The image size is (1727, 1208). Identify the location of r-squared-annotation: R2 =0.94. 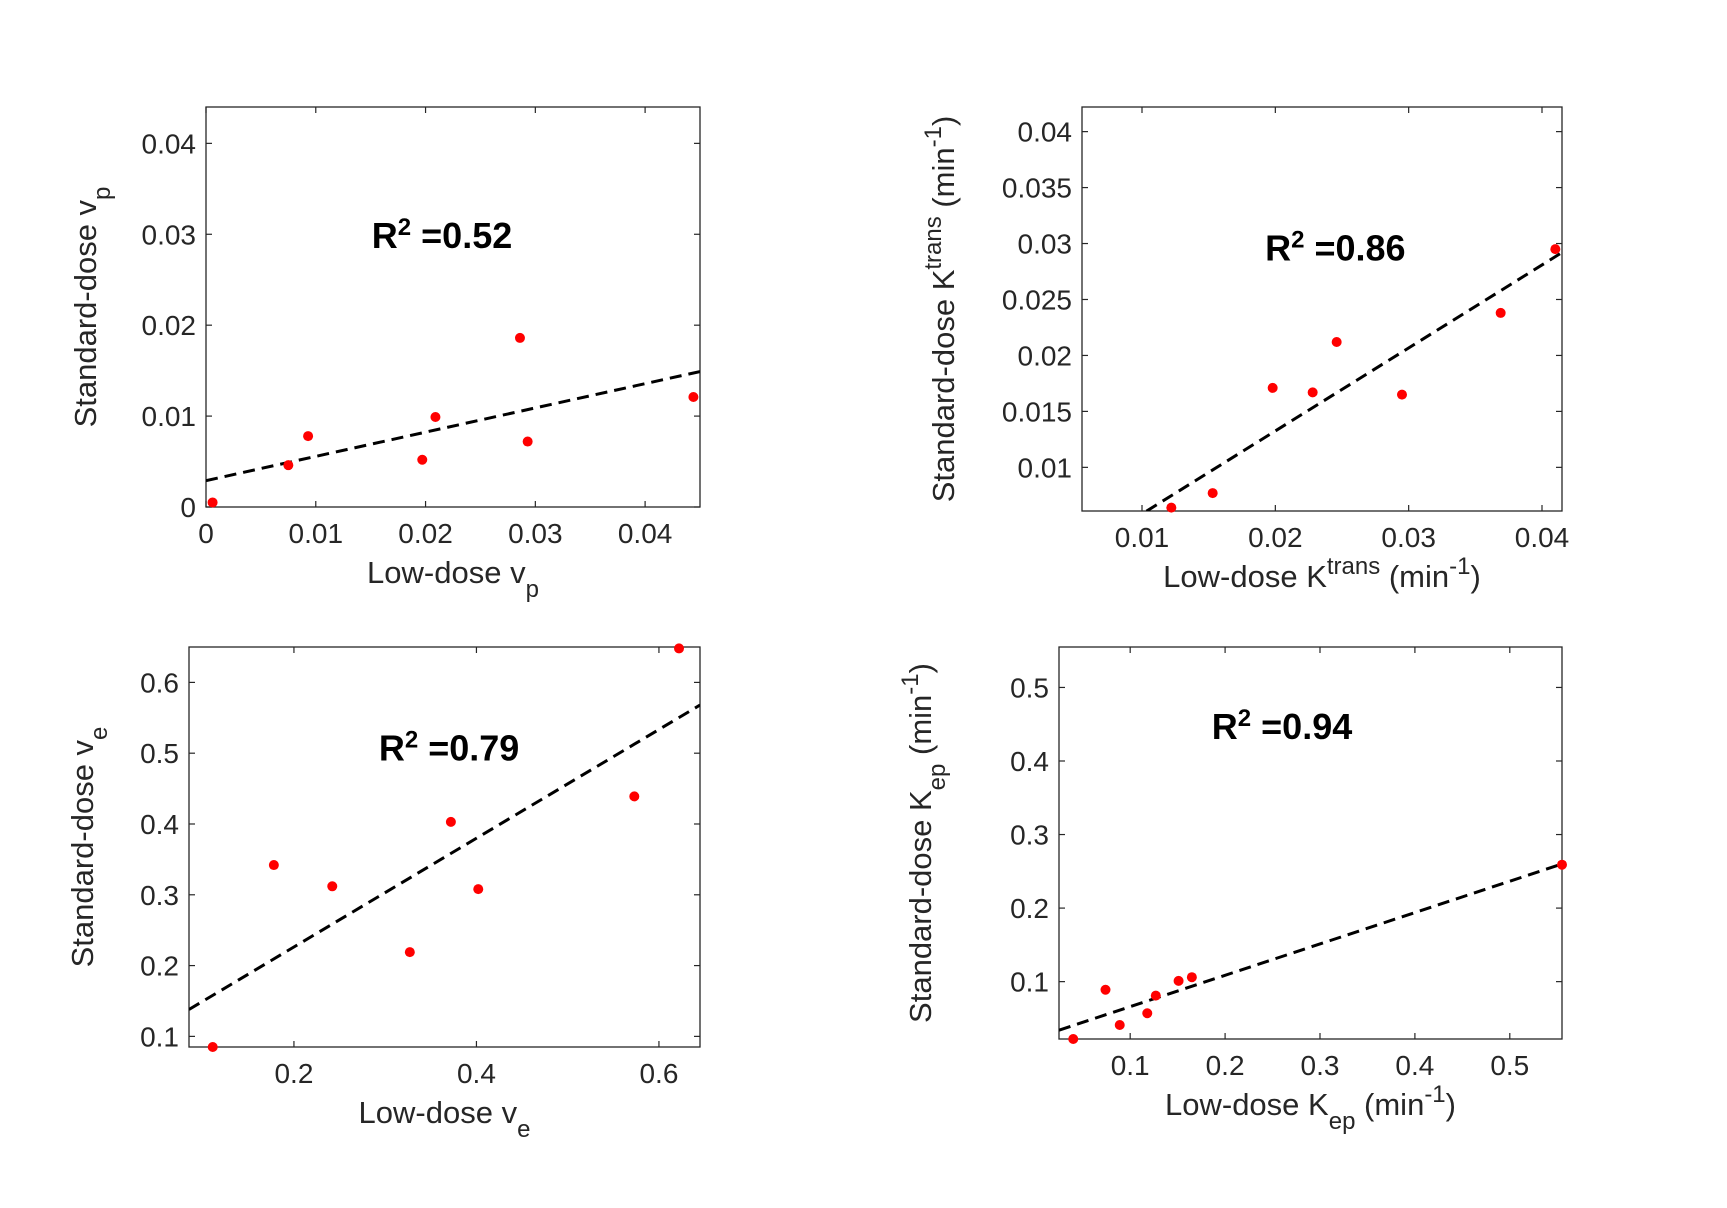
(1282, 725).